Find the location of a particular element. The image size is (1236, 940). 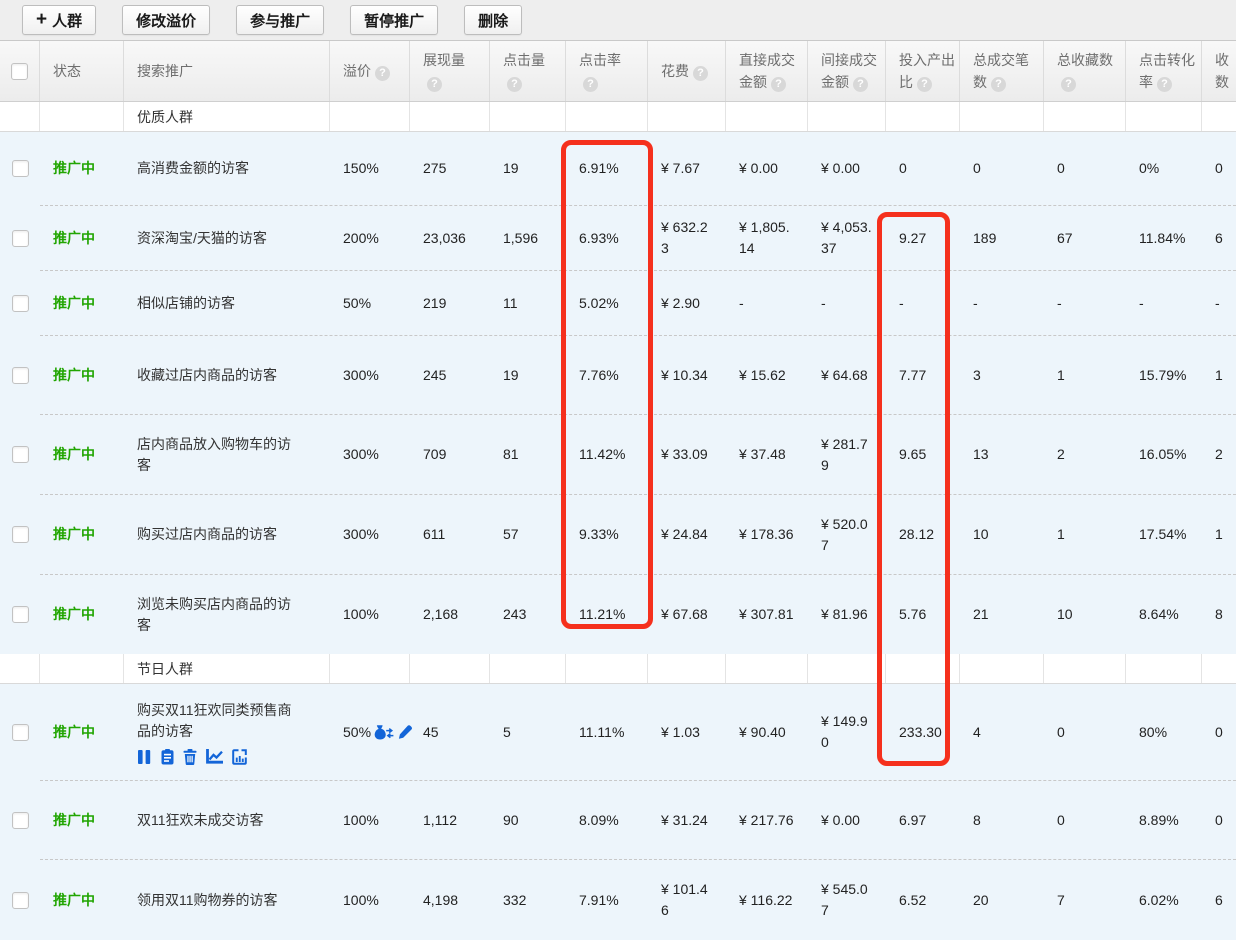

premium-value: 200% is located at coordinates (361, 237).